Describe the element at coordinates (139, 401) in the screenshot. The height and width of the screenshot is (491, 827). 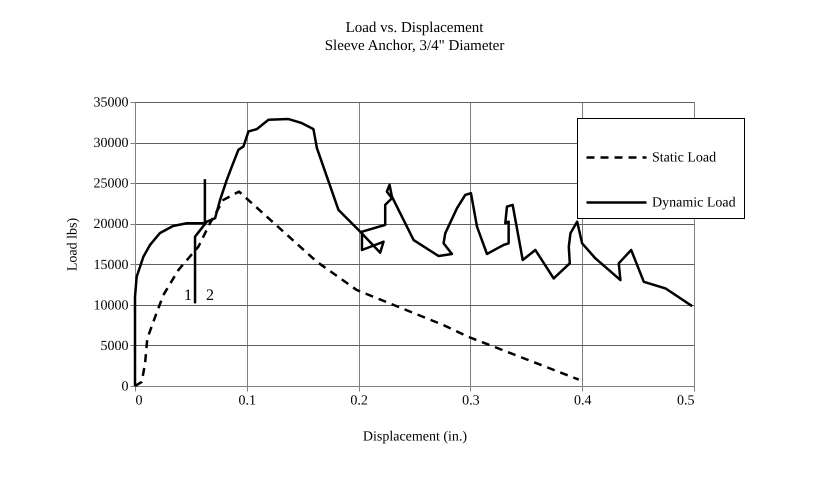
I see `x-tick-label: 0` at that location.